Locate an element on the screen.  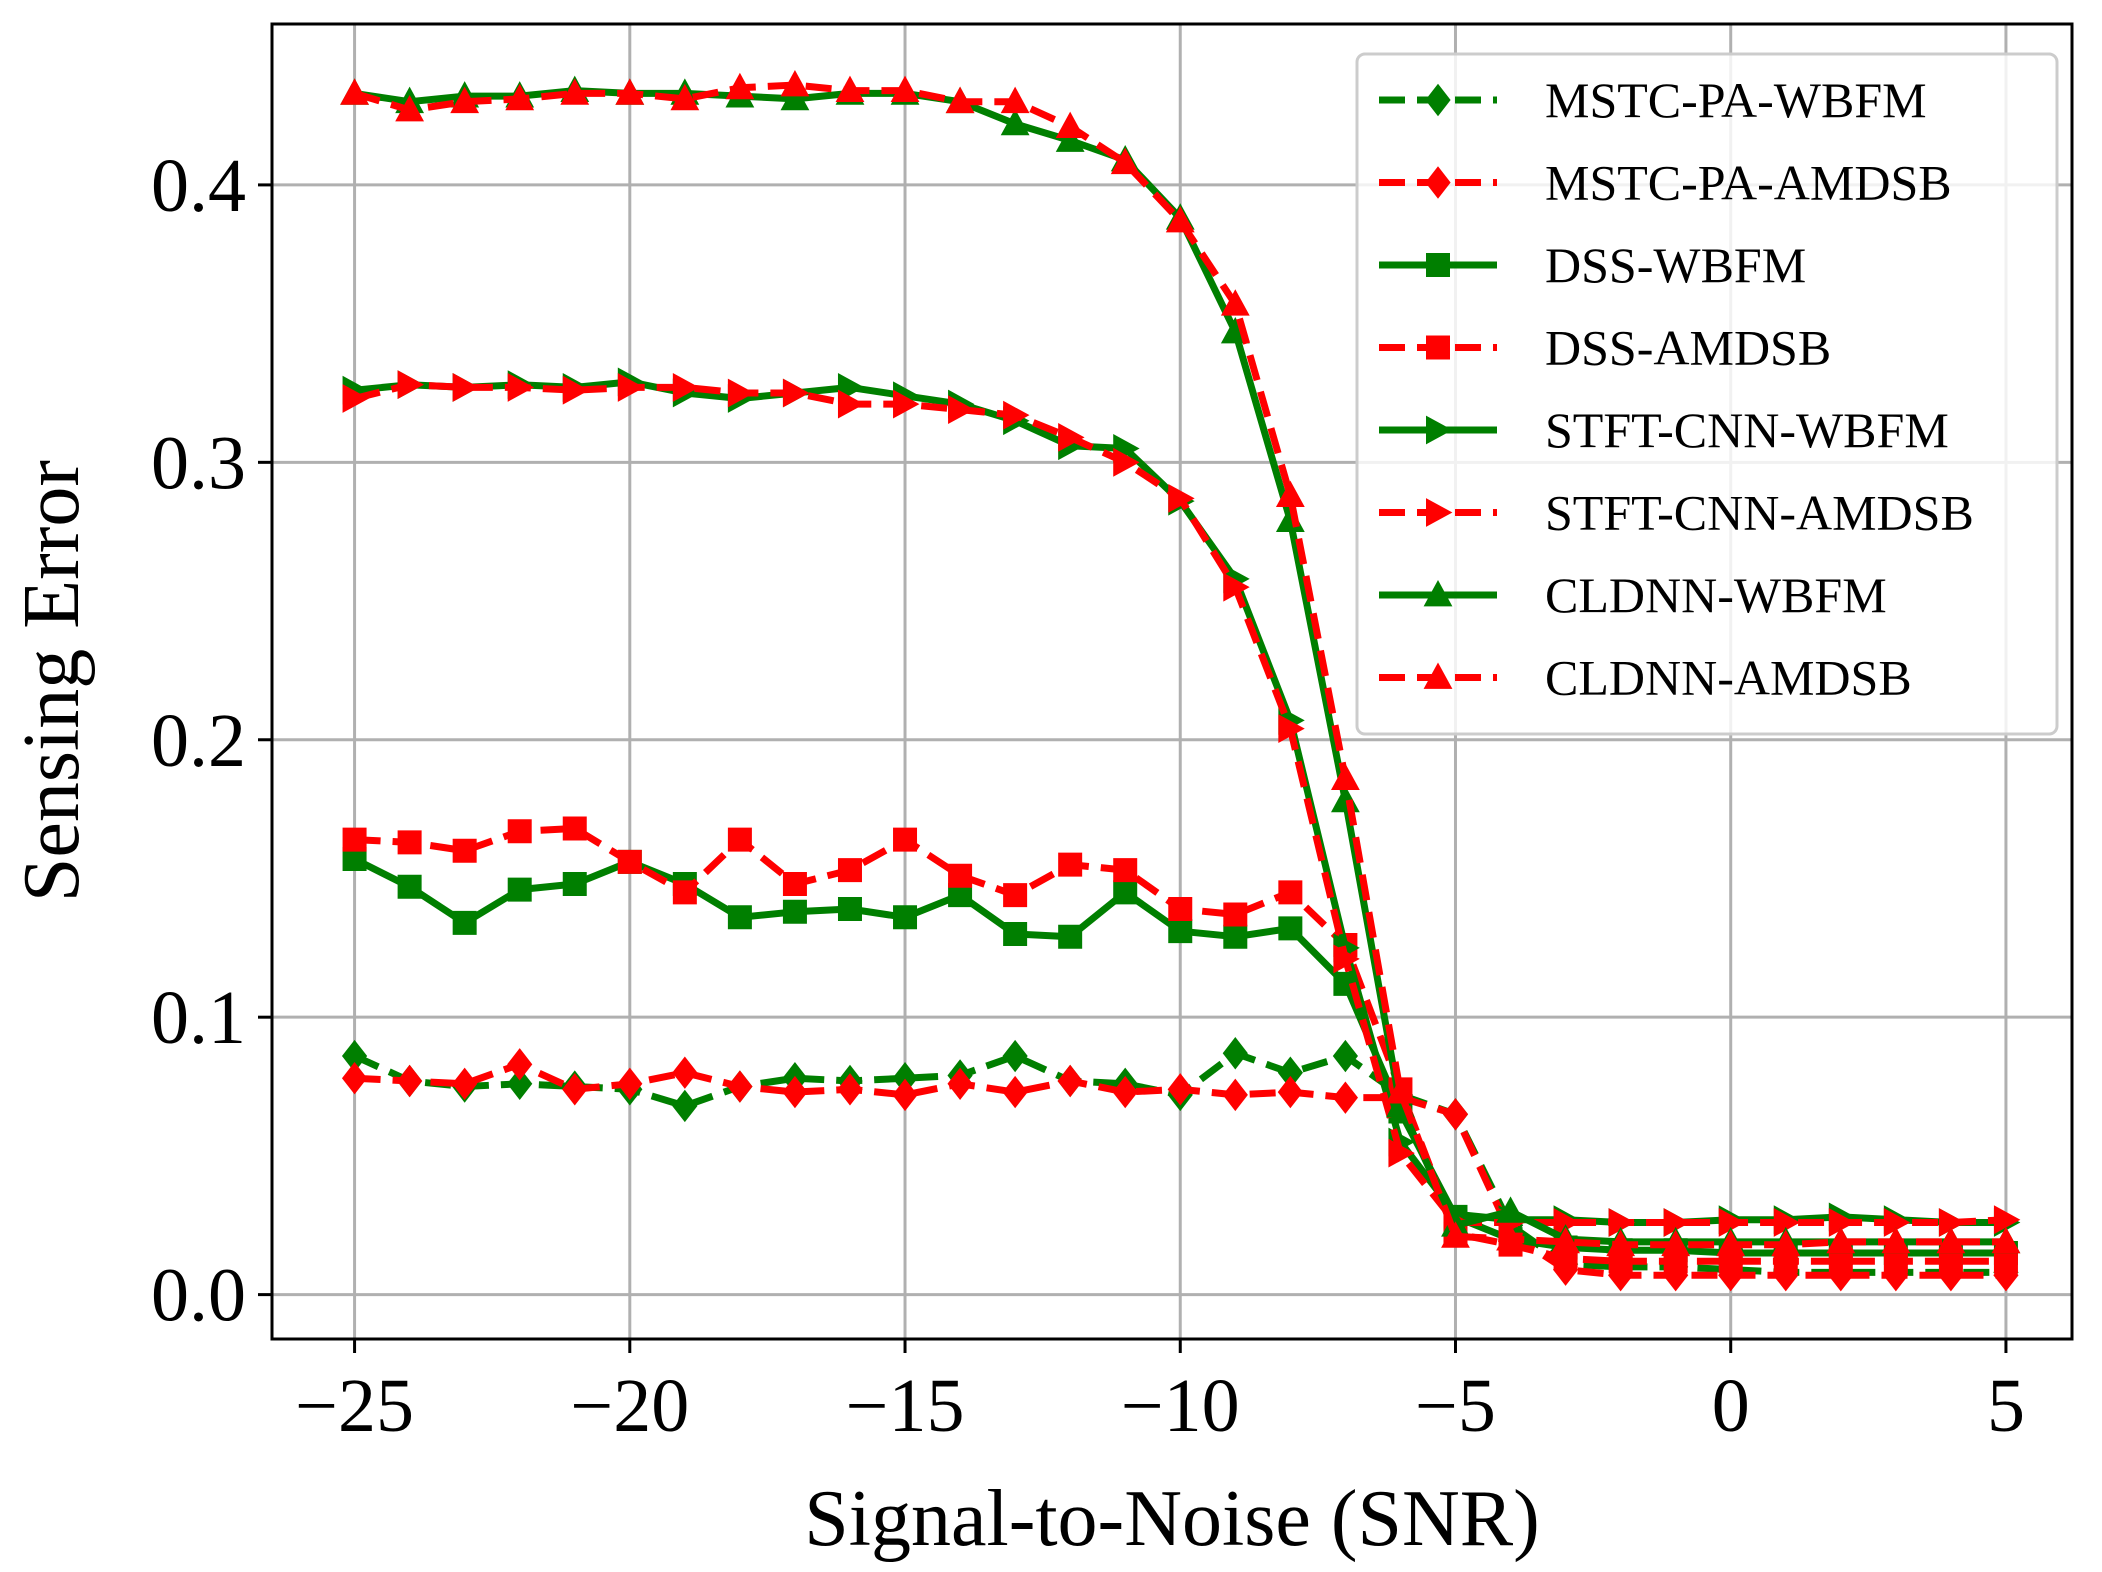
legend-marker-stft-cnn-wbfm is located at coordinates (1439, 430).